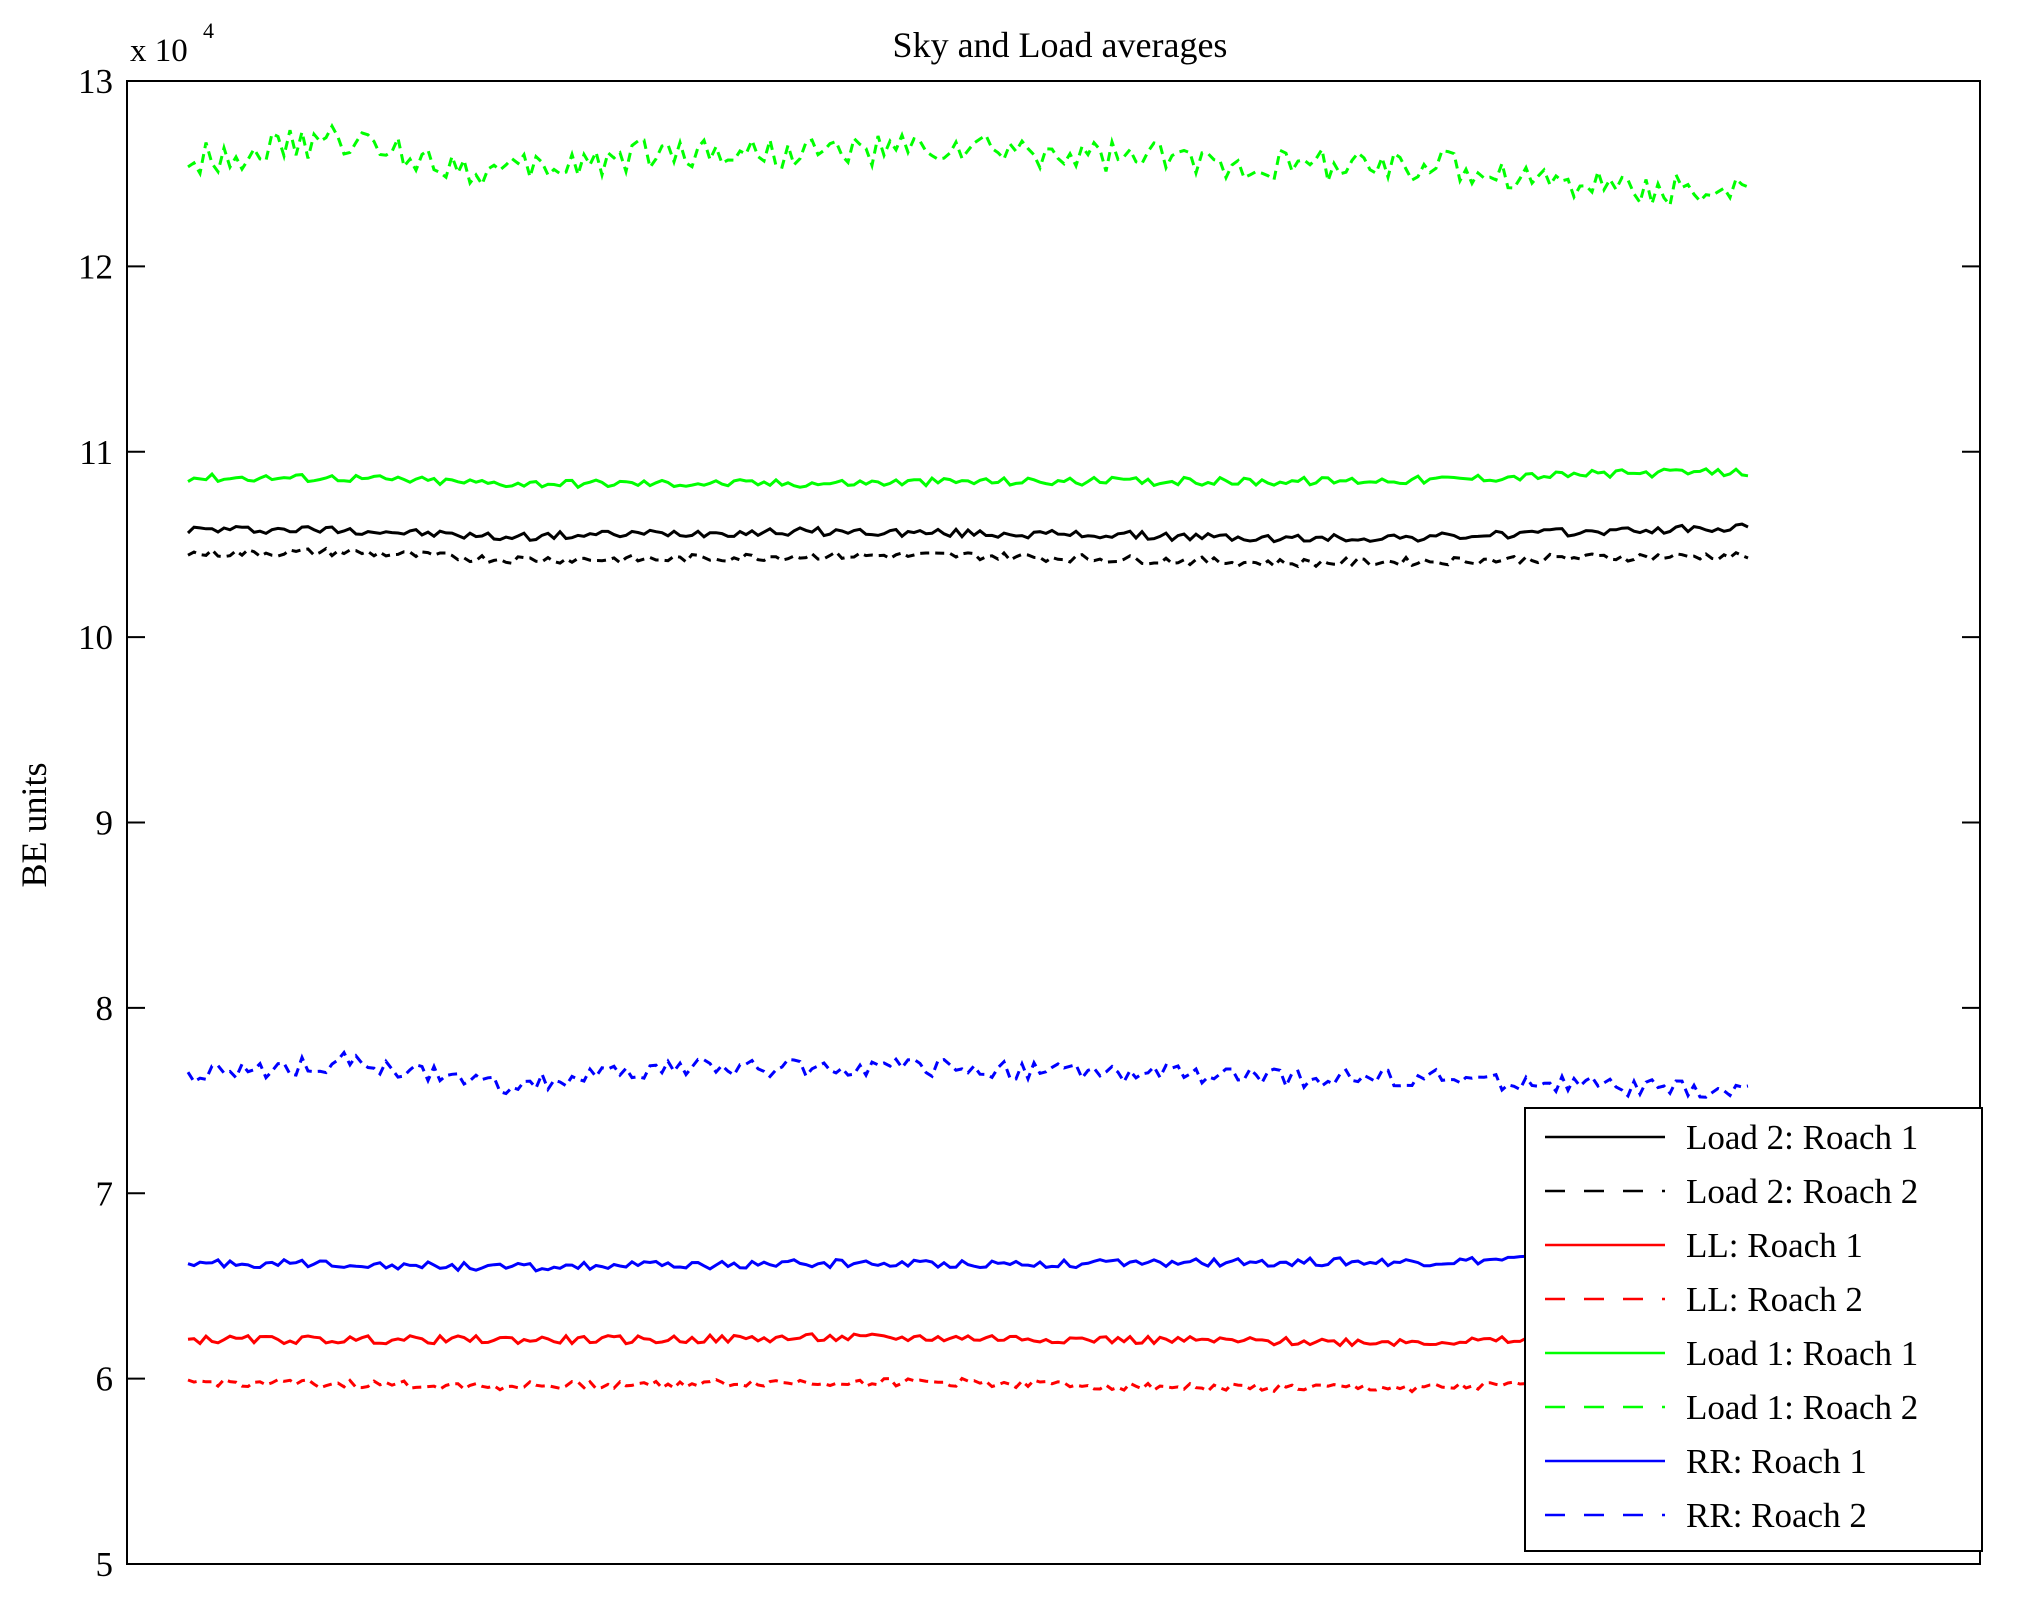 This screenshot has width=2017, height=1597. What do you see at coordinates (1776, 1461) in the screenshot?
I see `legend-label: RR: Roach 1` at bounding box center [1776, 1461].